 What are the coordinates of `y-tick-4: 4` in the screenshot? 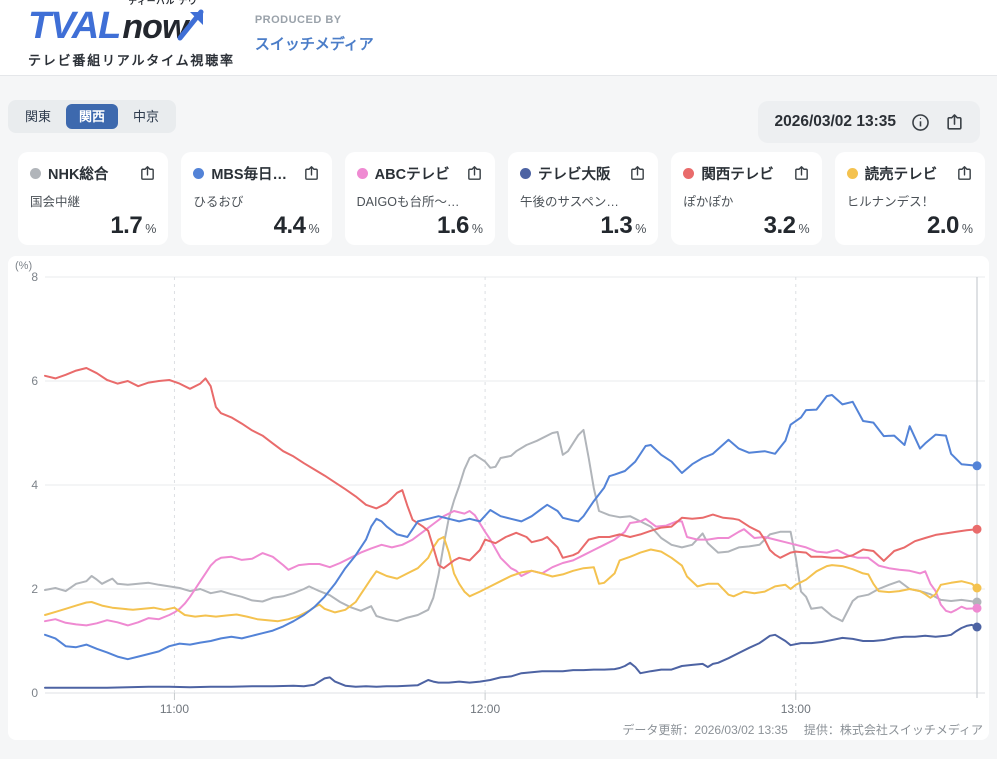 It's located at (34, 485).